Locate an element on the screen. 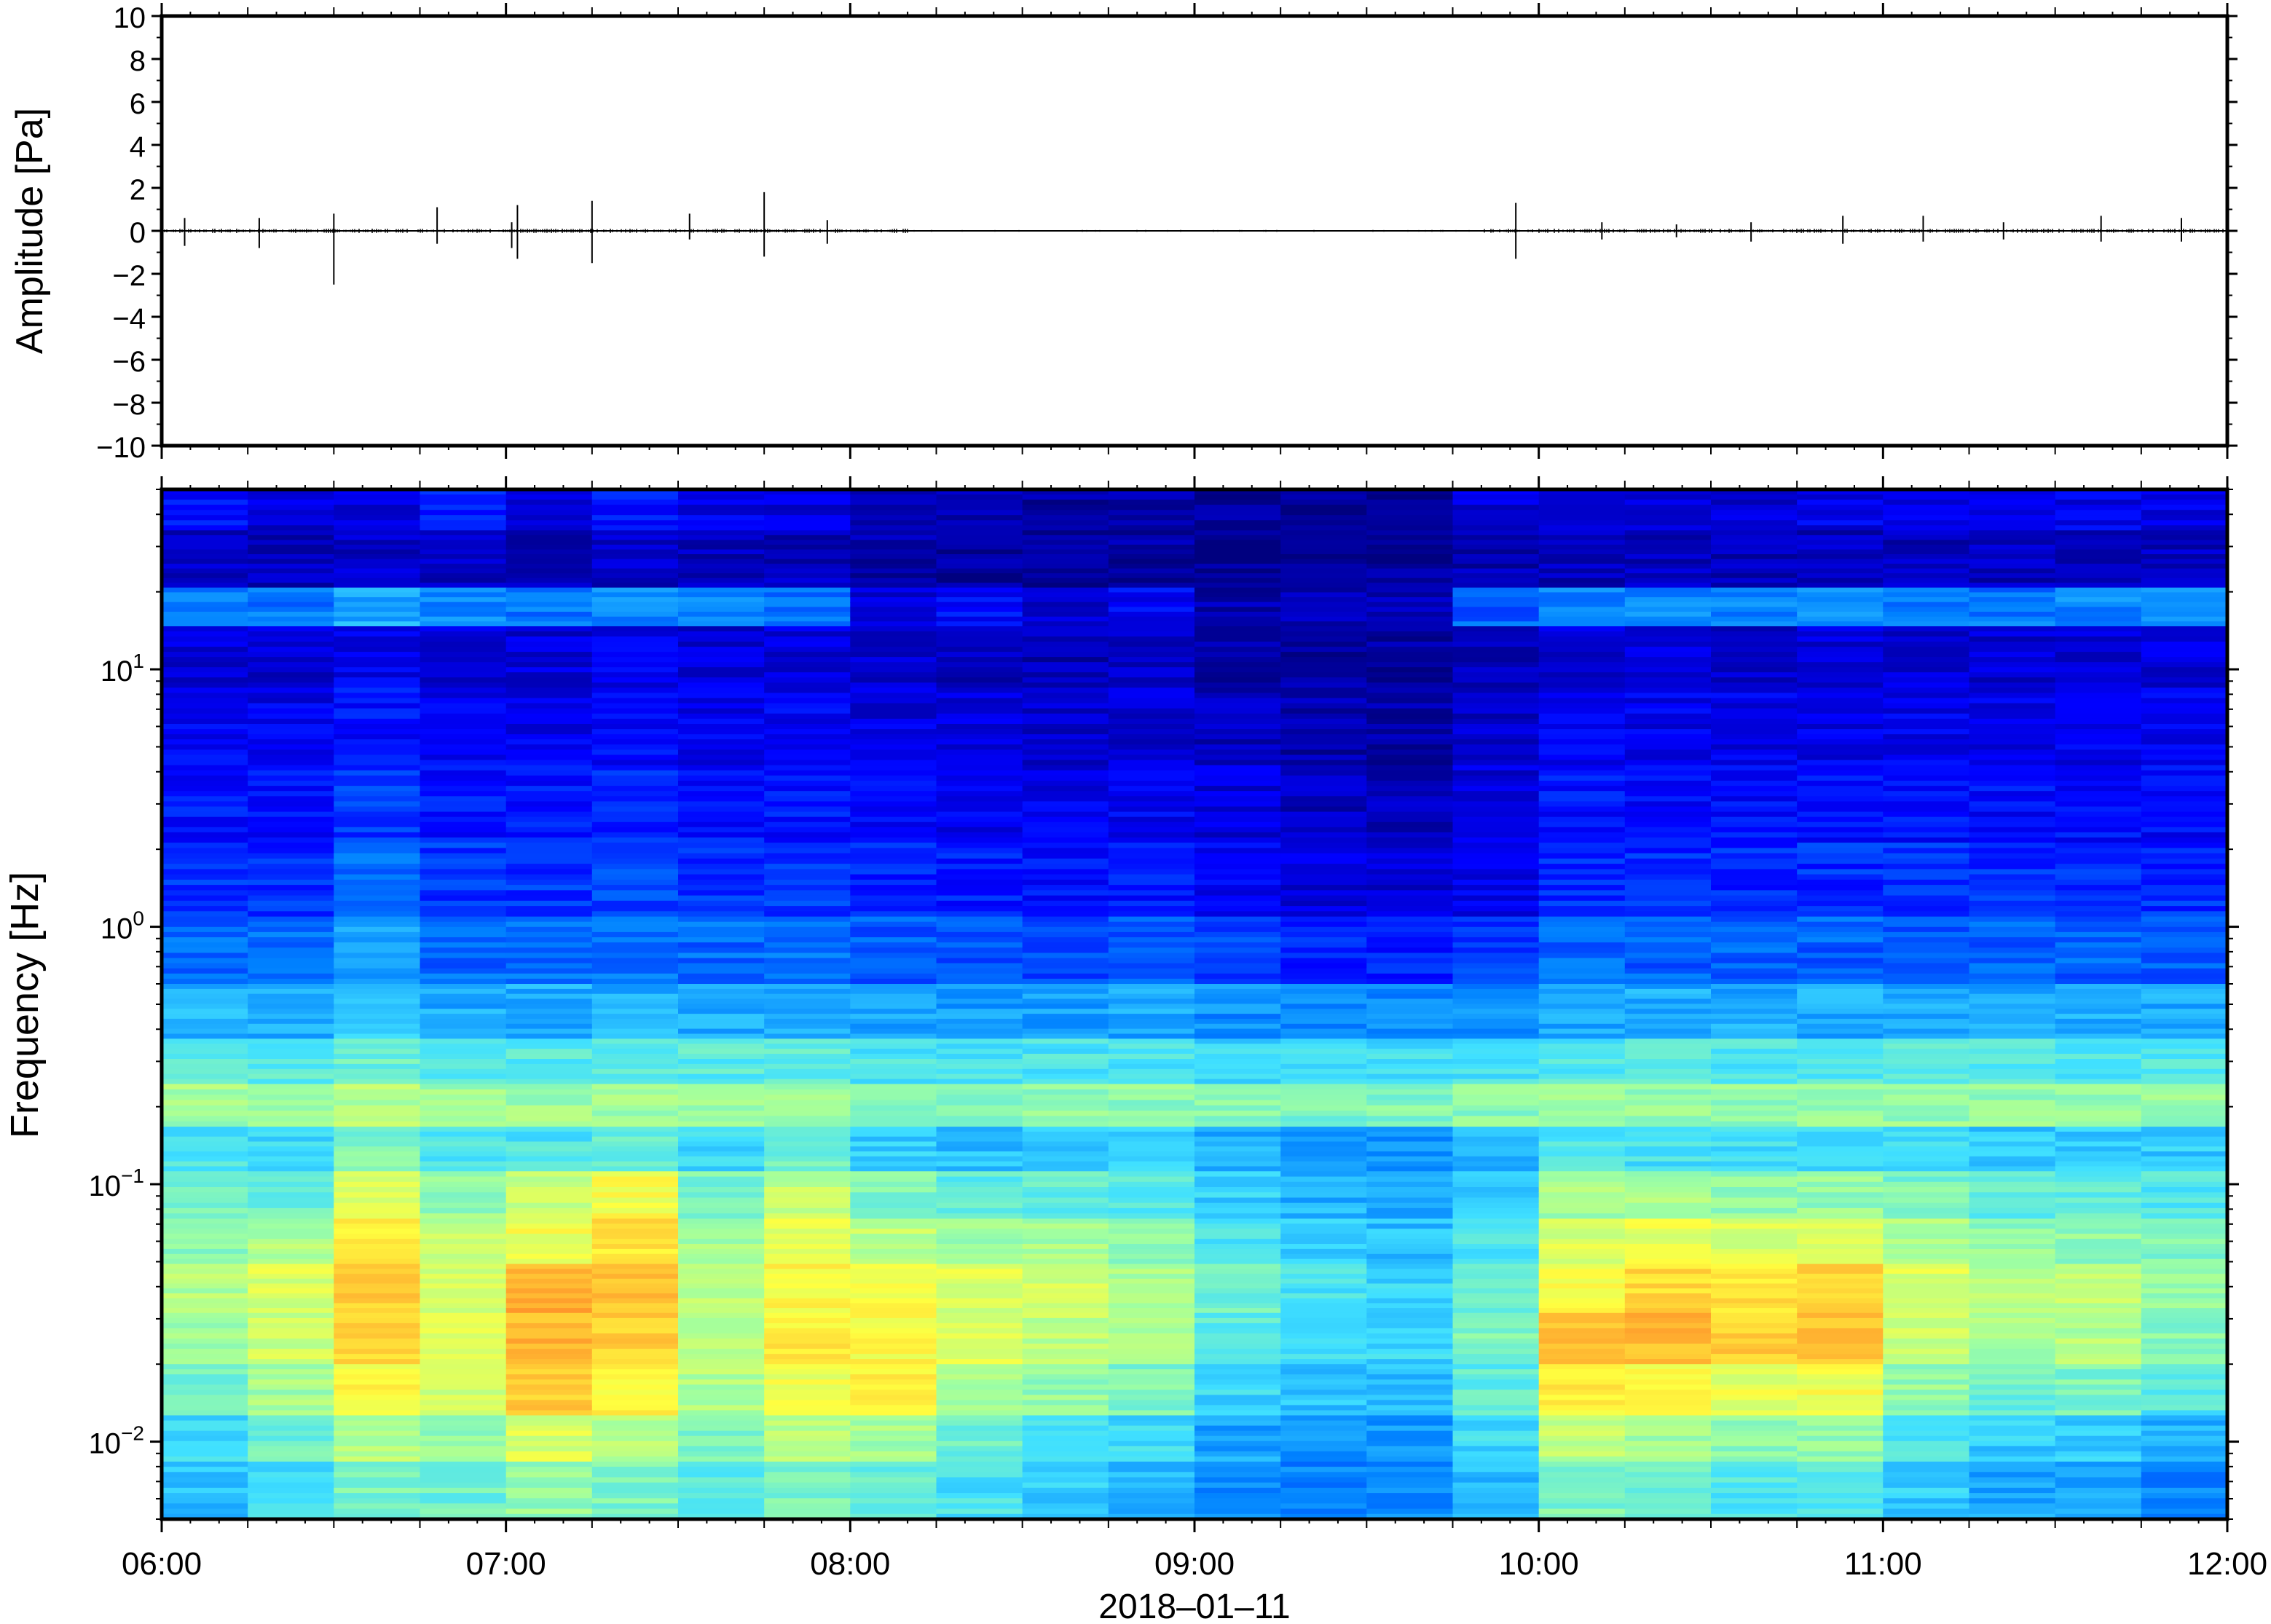 The image size is (2271, 1624). amplitude-y-tick-label-2: 6 is located at coordinates (138, 104).